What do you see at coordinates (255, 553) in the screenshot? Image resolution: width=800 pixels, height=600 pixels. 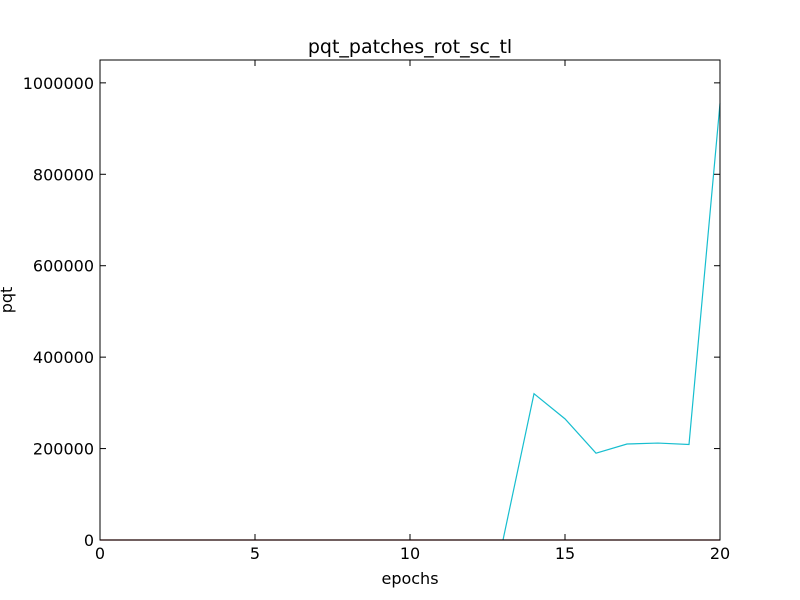 I see `x-tick-label: 5` at bounding box center [255, 553].